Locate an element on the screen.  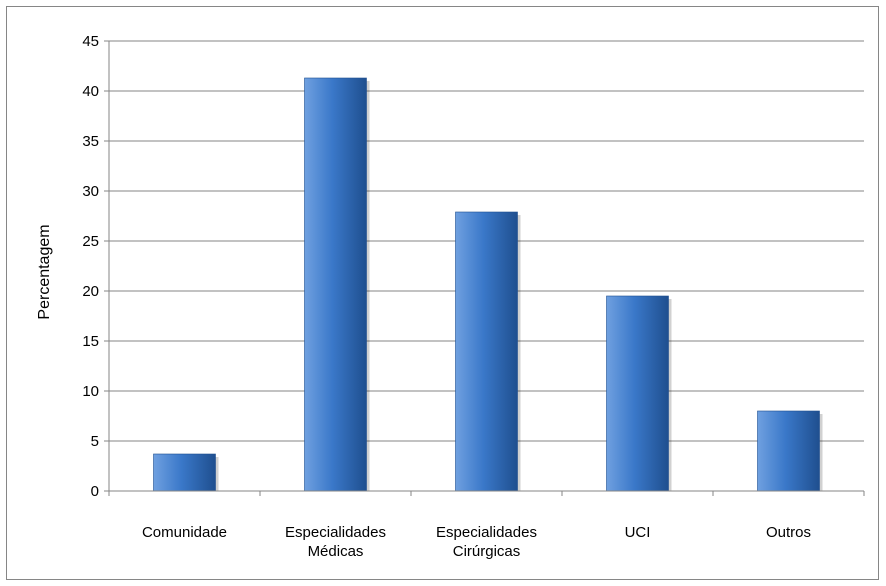
y-tick-label: 35 is located at coordinates (90, 141).